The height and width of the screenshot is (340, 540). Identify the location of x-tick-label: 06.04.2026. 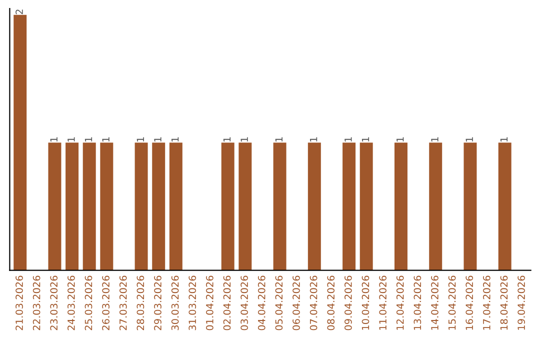
(296, 303).